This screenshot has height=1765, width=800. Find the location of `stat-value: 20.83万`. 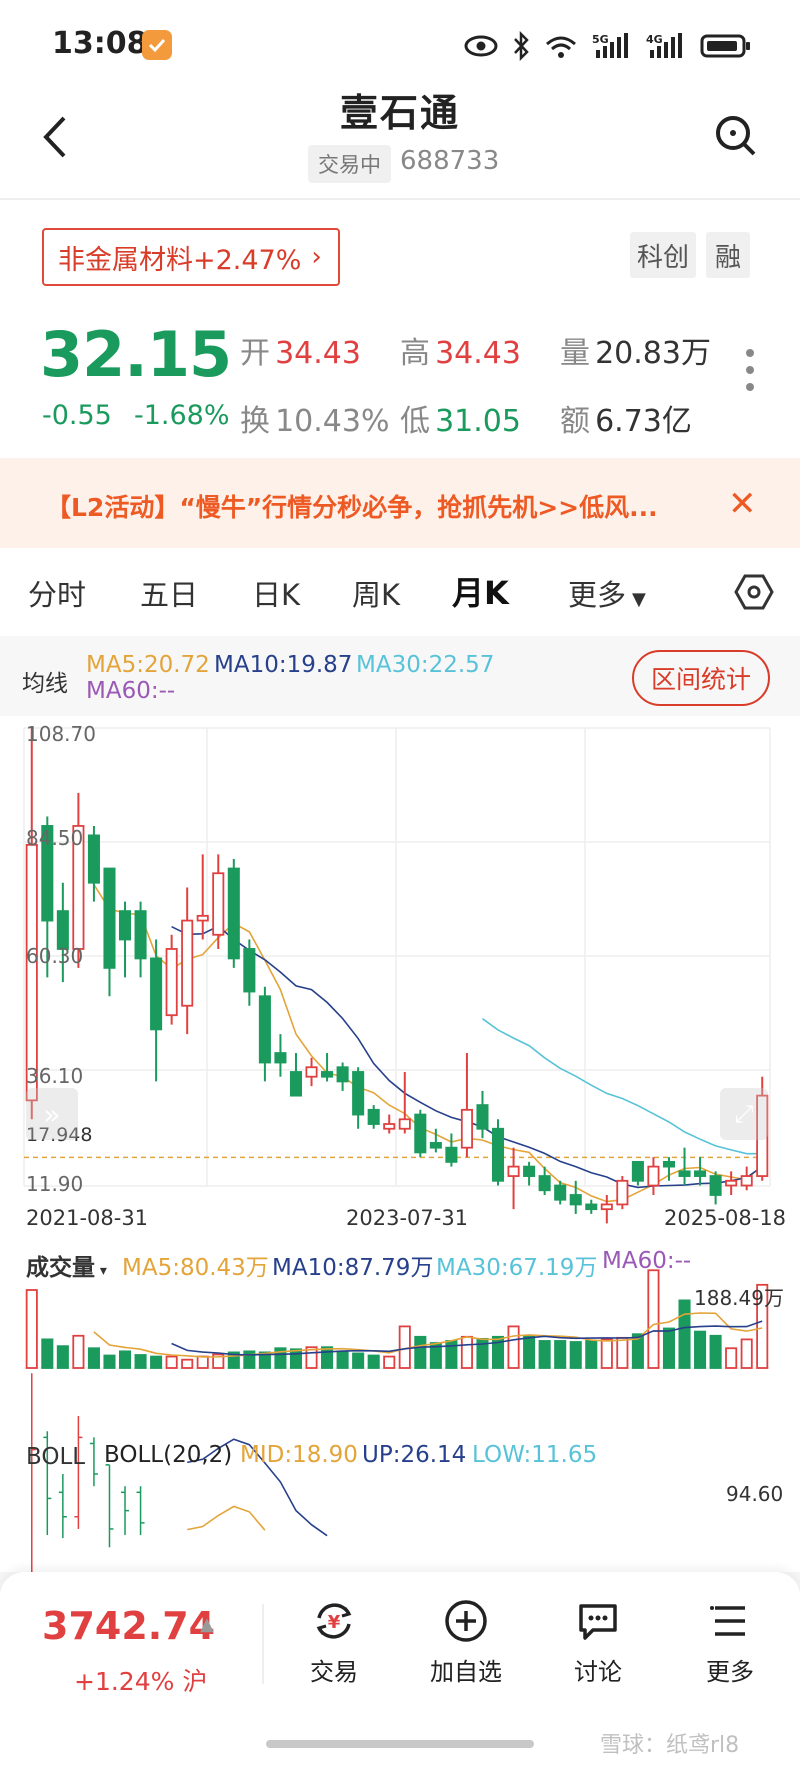

stat-value: 20.83万 is located at coordinates (653, 353).